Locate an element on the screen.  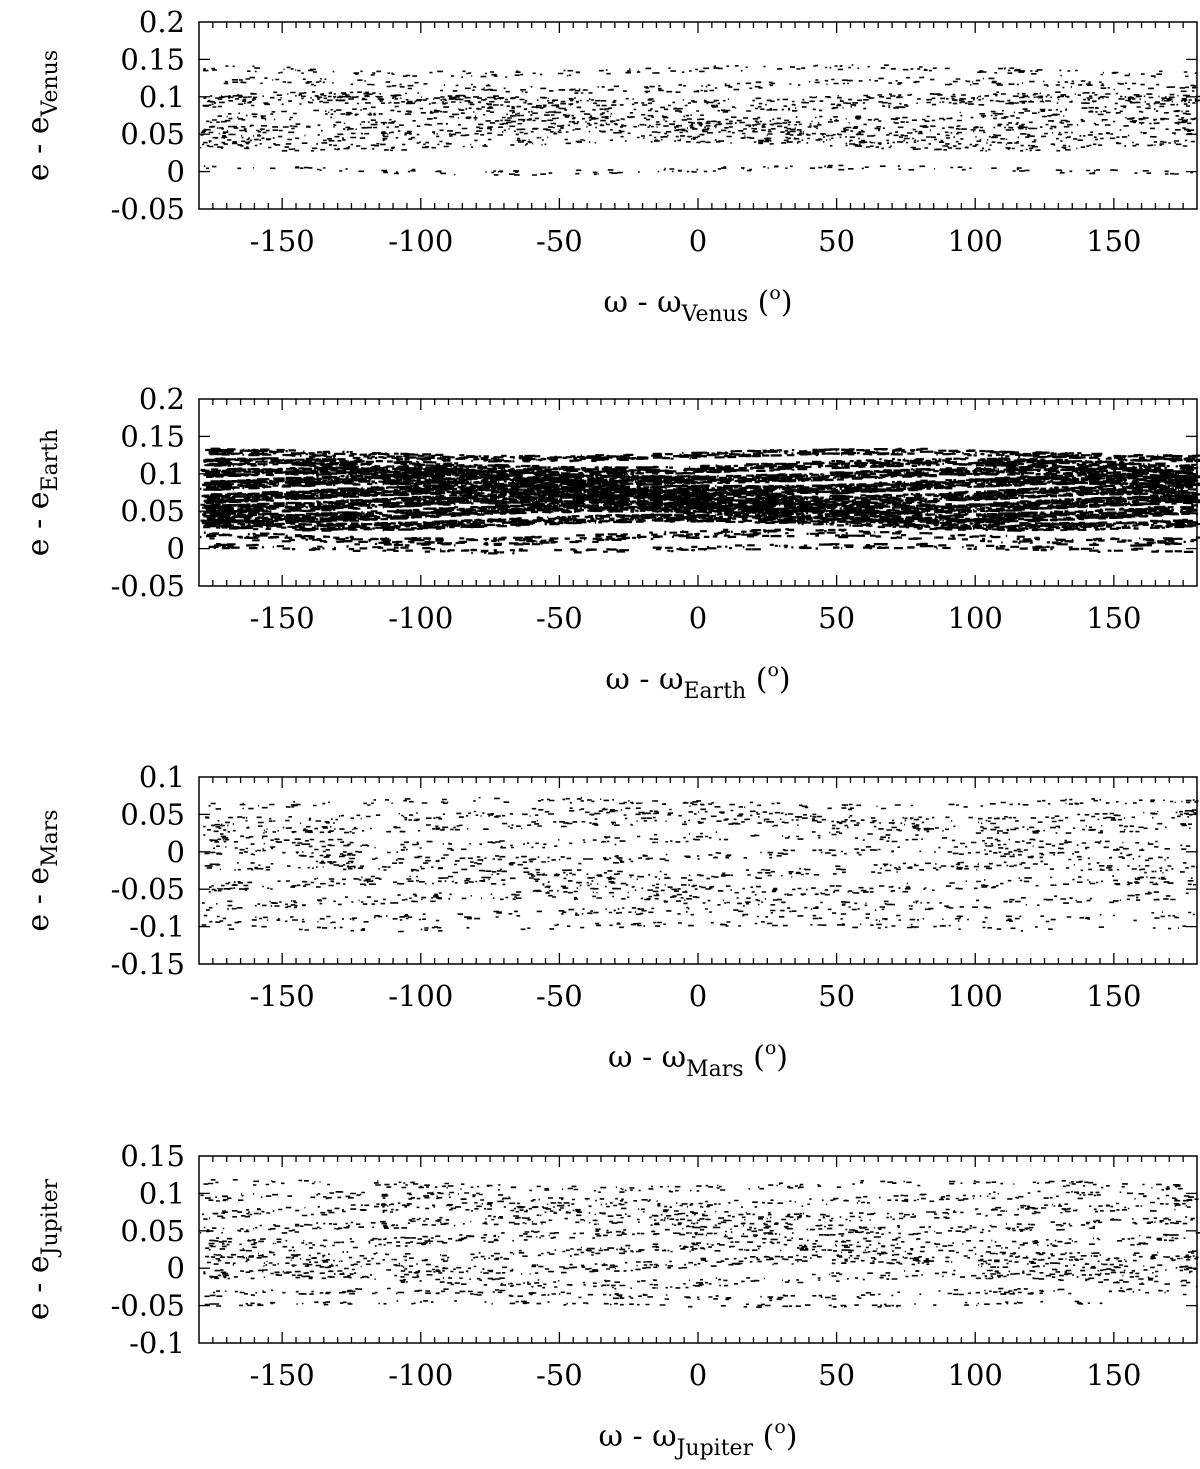
y-axis-label: e - eJupiter is located at coordinates (42, 1249).